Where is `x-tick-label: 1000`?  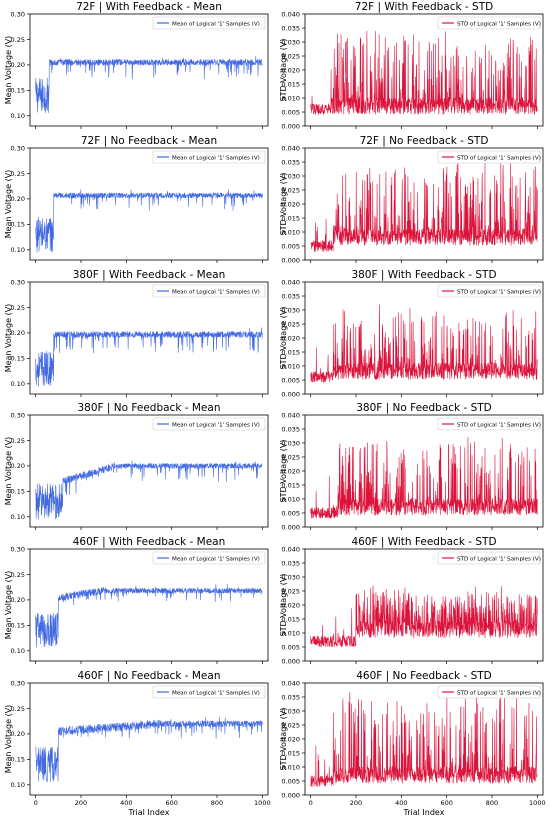 x-tick-label: 1000 is located at coordinates (537, 803).